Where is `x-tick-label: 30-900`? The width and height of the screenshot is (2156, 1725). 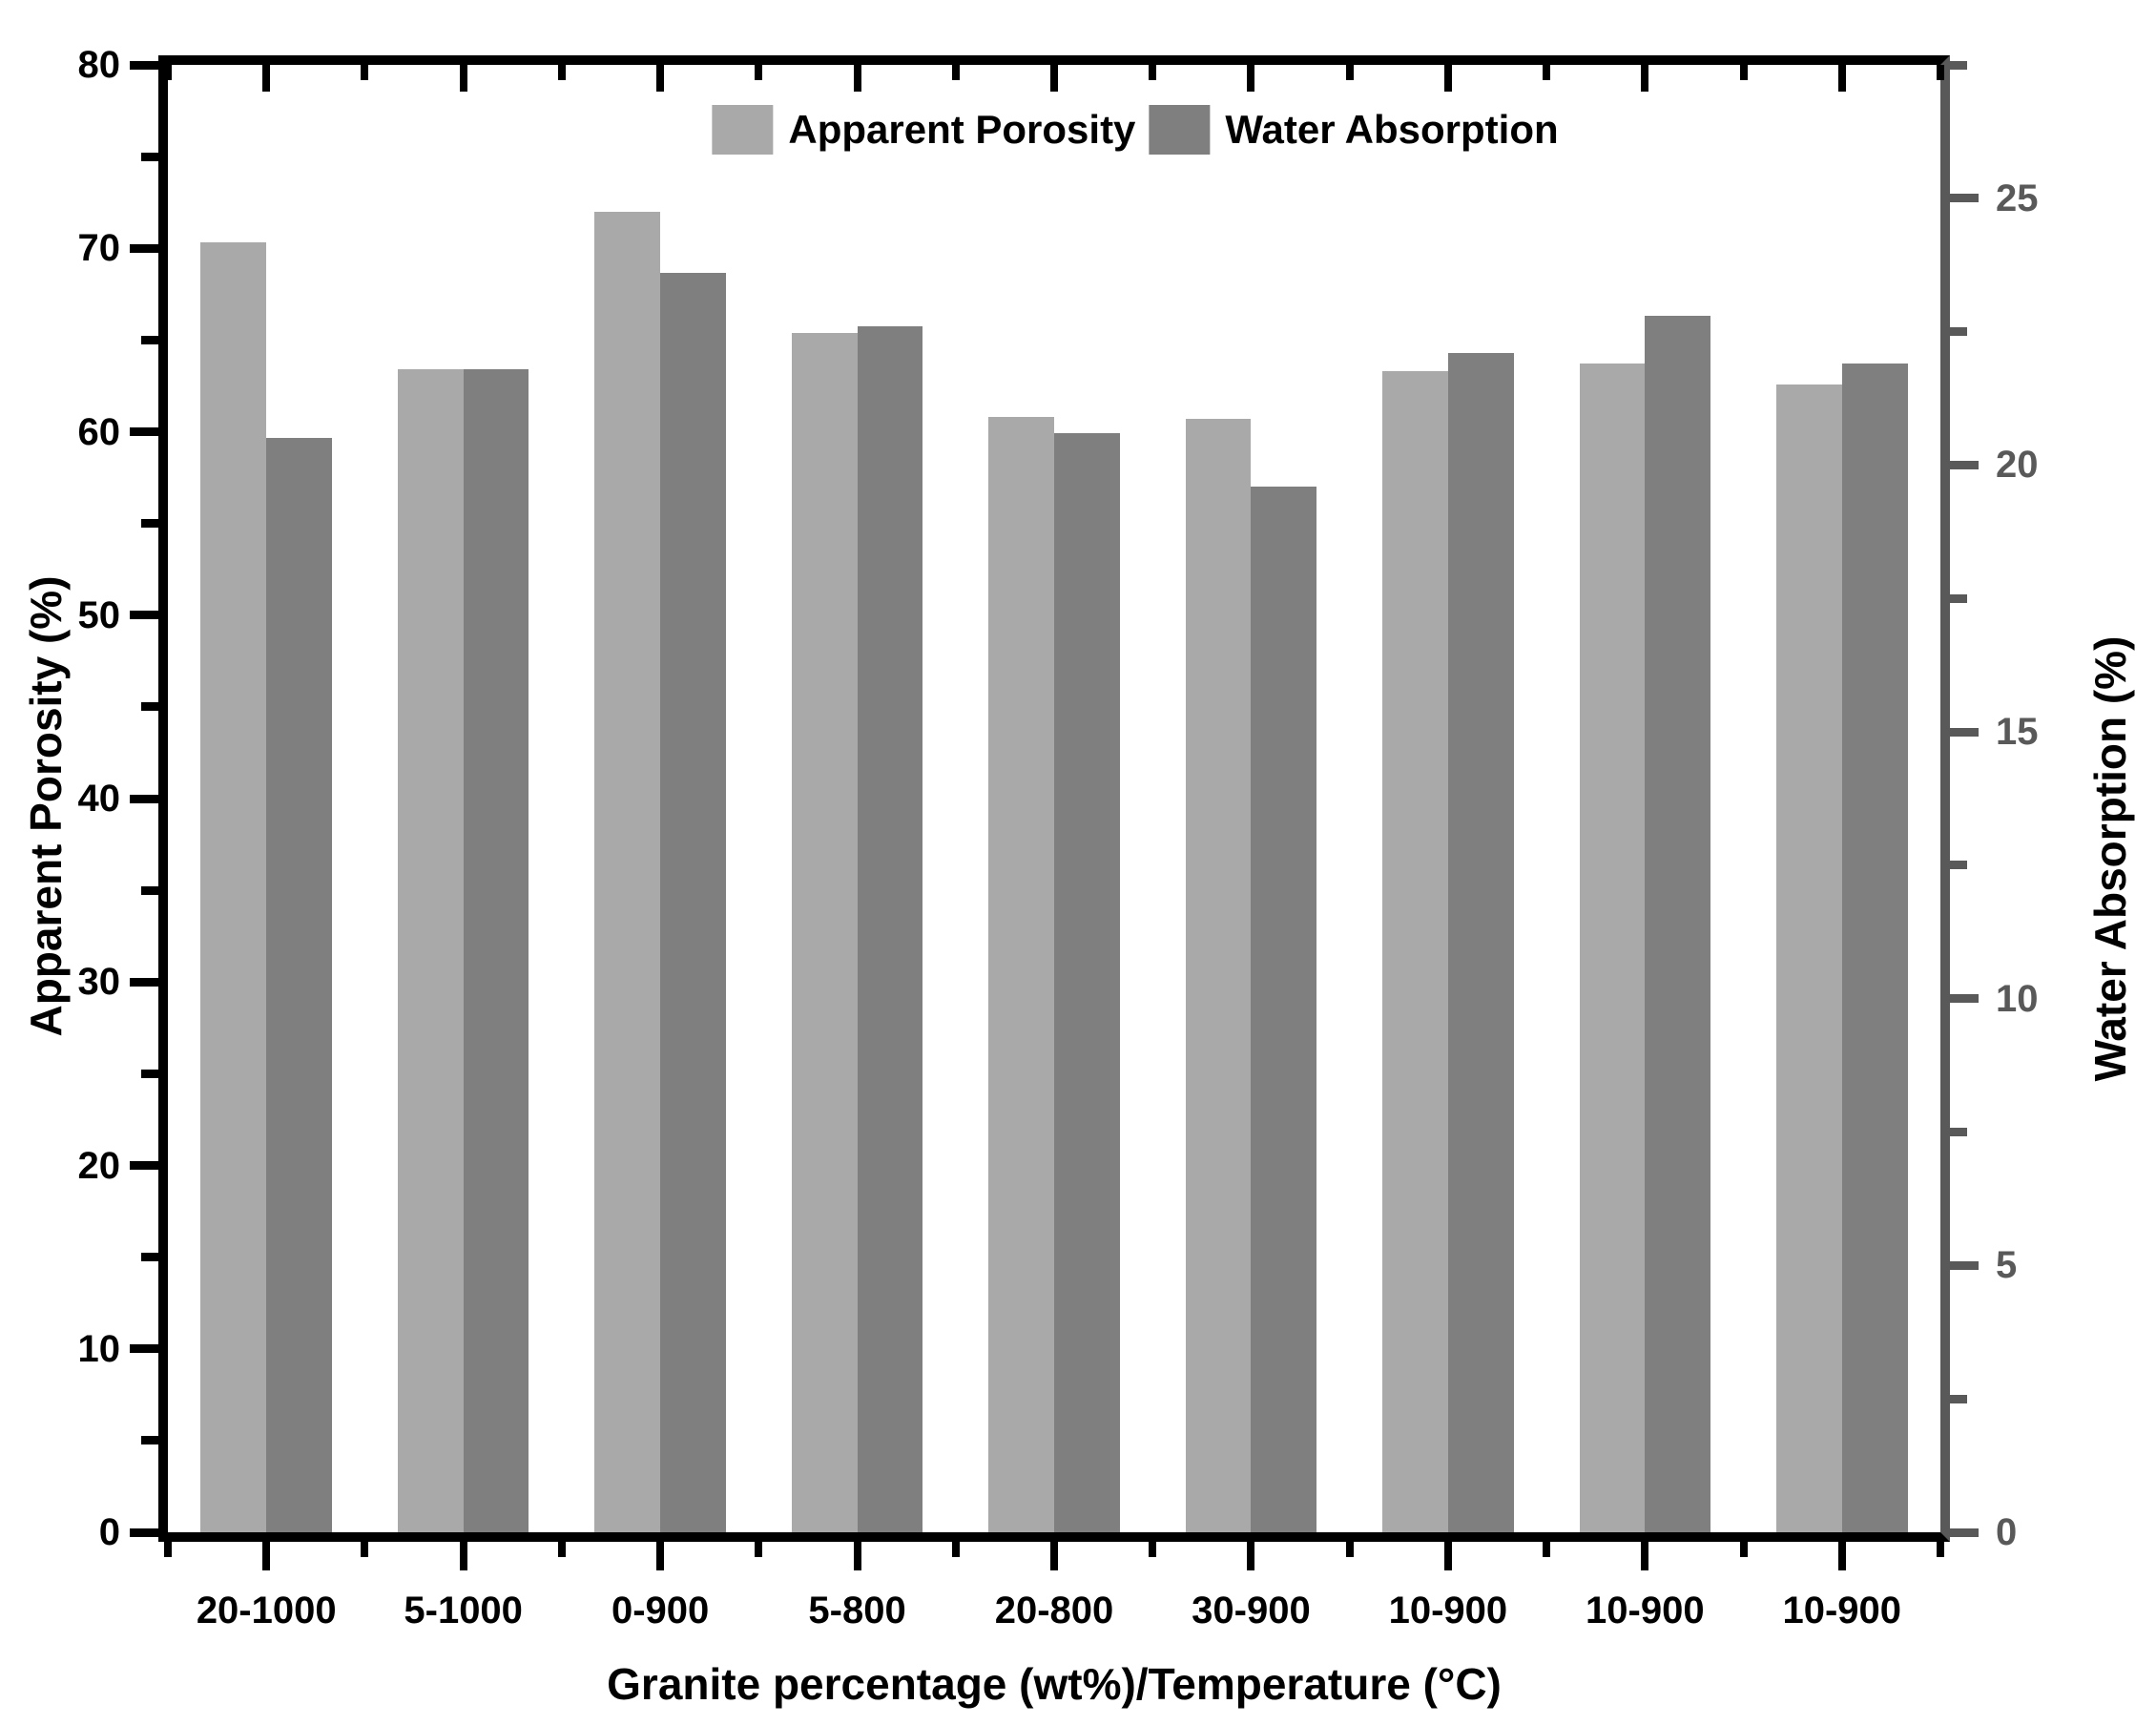
x-tick-label: 30-900 is located at coordinates (1251, 1611).